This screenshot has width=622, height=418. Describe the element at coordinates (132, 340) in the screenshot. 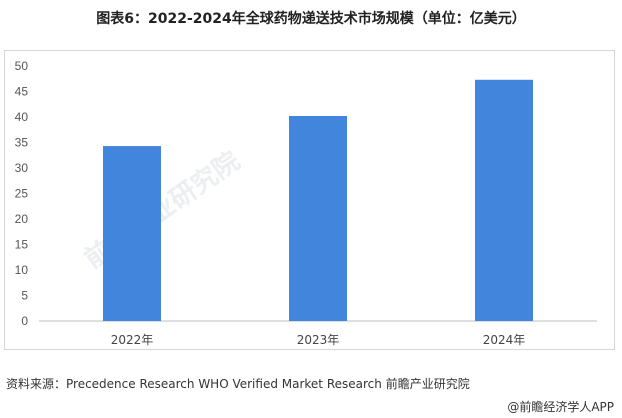

I see `x-tick-label: 2022年` at that location.